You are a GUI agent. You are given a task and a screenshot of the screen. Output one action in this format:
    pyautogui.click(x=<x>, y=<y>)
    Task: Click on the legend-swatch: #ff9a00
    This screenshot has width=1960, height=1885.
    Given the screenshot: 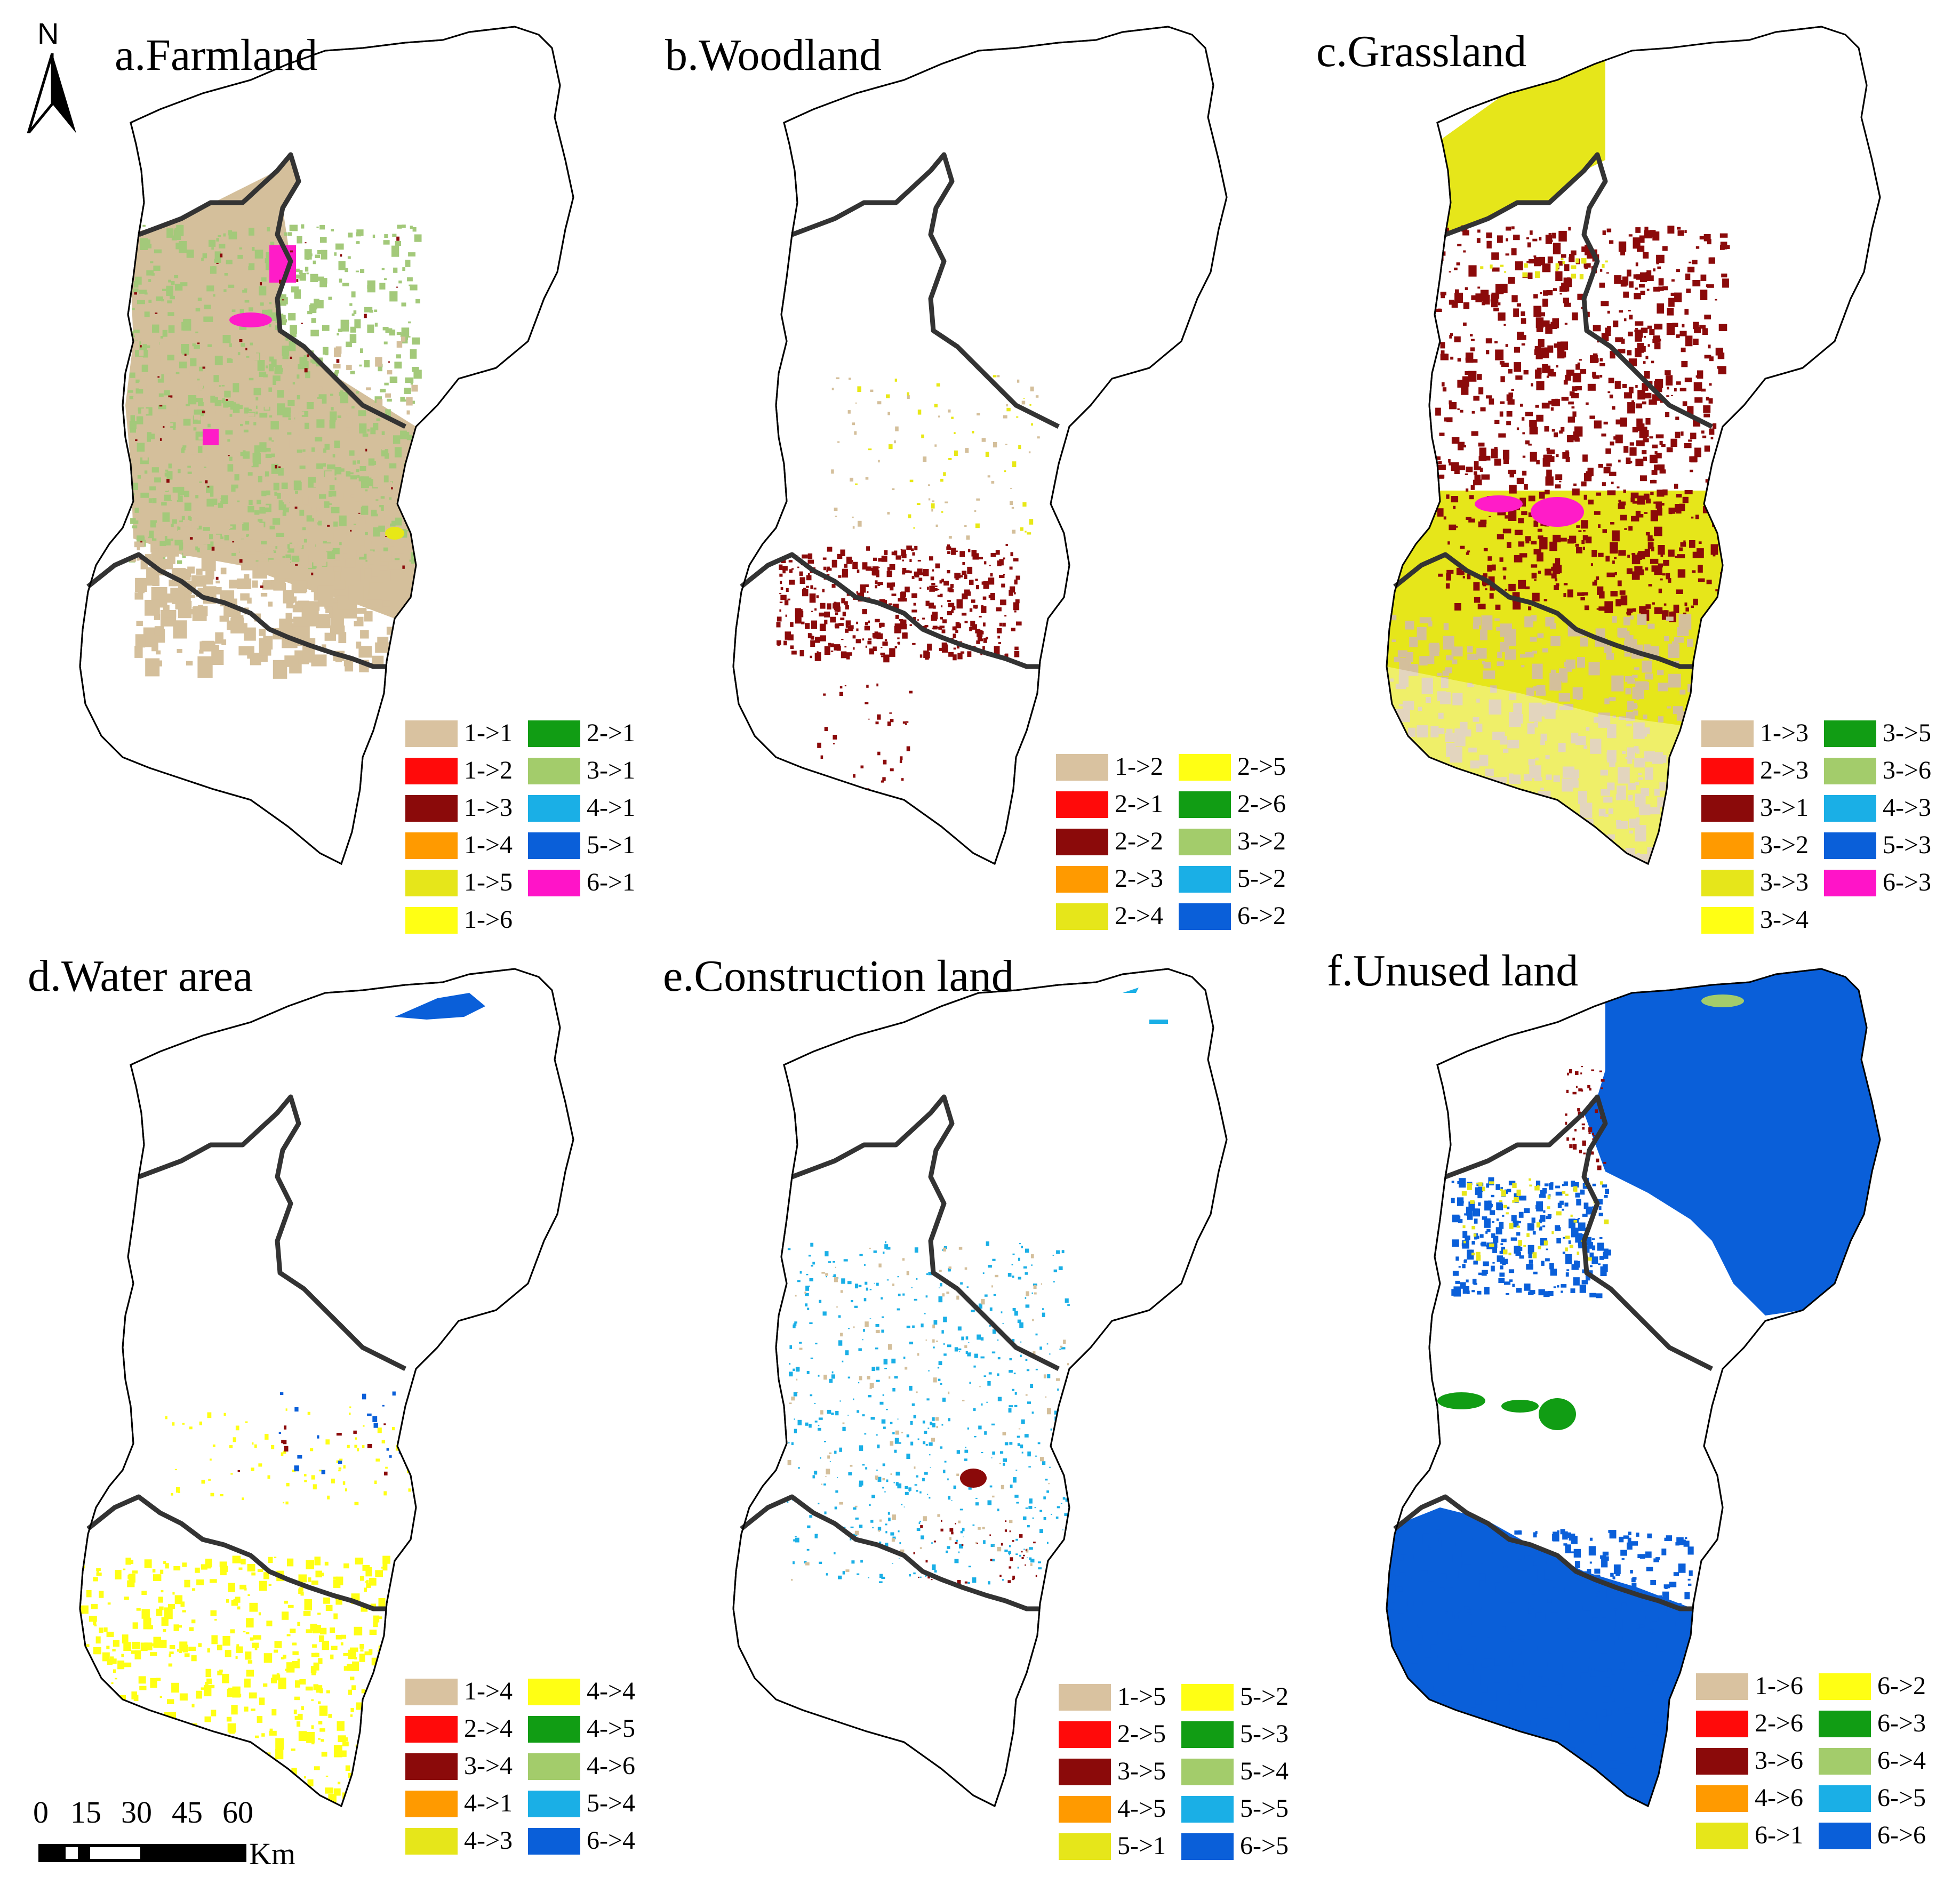 What is the action you would take?
    pyautogui.click(x=431, y=1804)
    